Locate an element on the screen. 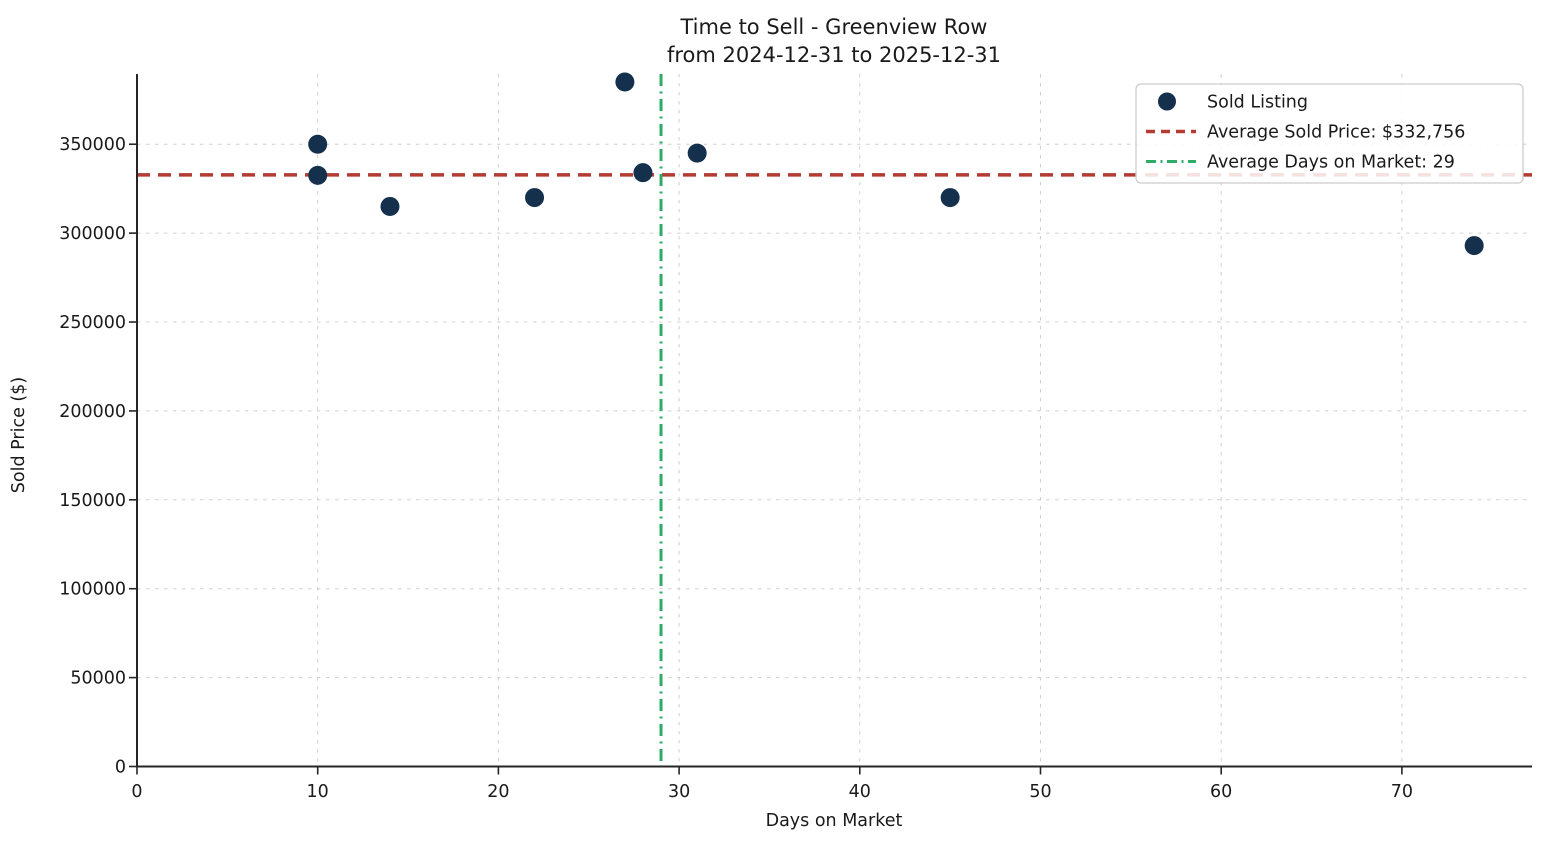 The height and width of the screenshot is (845, 1547). legend-label-average-days: Average Days on Market: 29 is located at coordinates (1331, 163).